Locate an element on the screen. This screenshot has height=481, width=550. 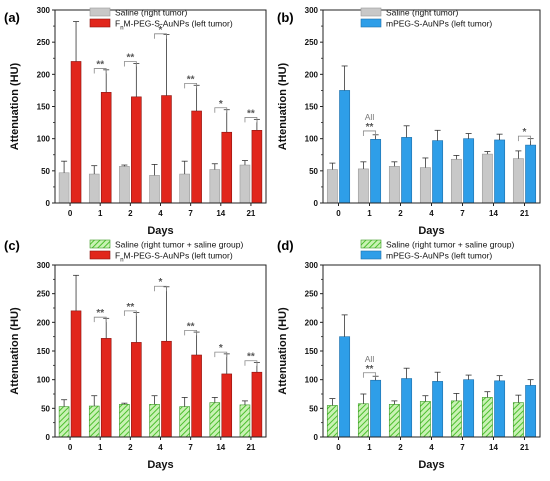
panel-label: (d) is located at coordinates (285, 245).